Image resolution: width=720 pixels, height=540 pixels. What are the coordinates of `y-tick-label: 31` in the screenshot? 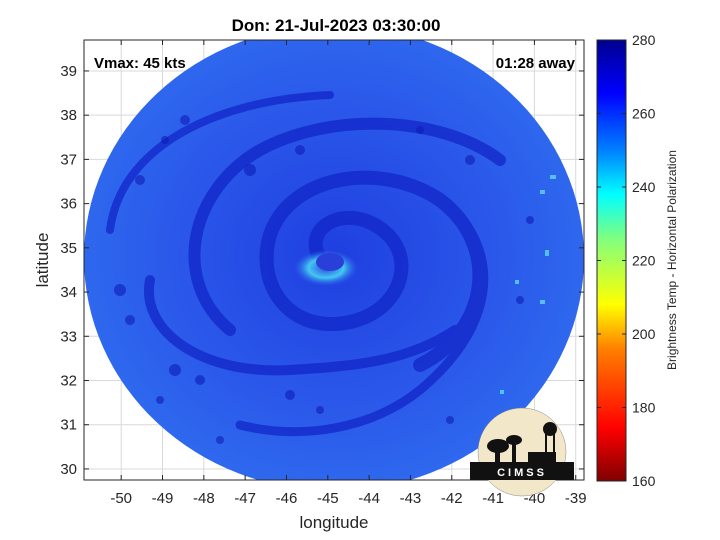 It's located at (68, 425).